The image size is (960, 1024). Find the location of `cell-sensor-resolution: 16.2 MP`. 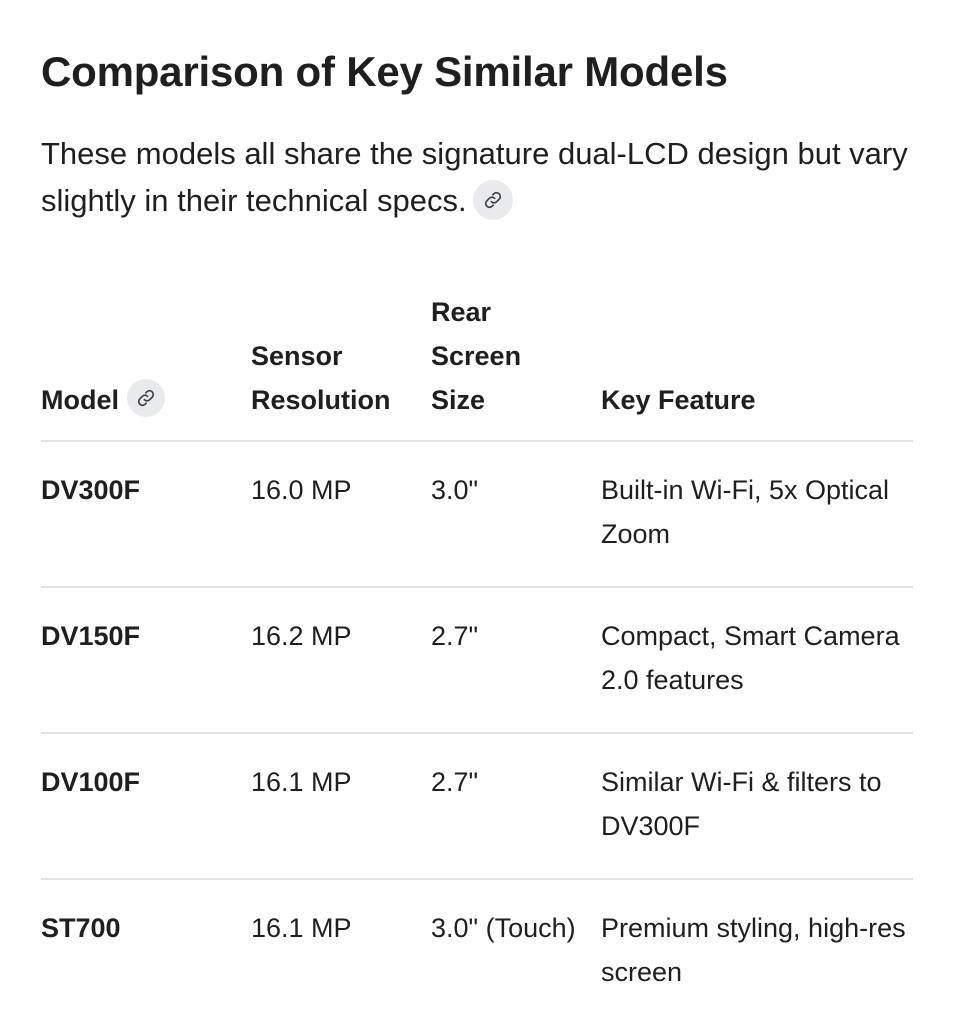

cell-sensor-resolution: 16.2 MP is located at coordinates (301, 636).